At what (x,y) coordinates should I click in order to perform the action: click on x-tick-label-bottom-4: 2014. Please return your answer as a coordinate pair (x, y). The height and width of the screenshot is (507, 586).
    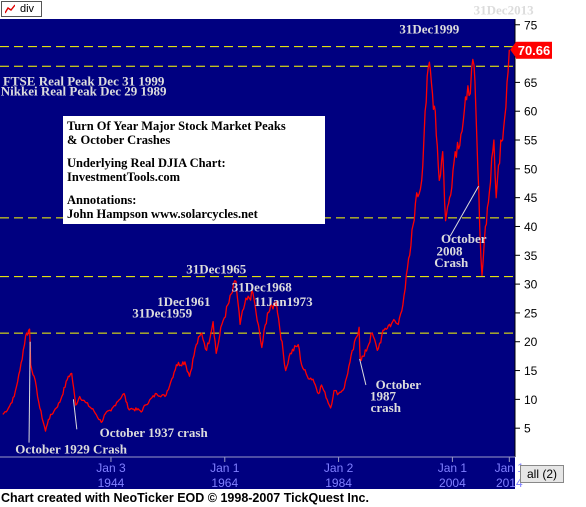
    Looking at the image, I should click on (509, 483).